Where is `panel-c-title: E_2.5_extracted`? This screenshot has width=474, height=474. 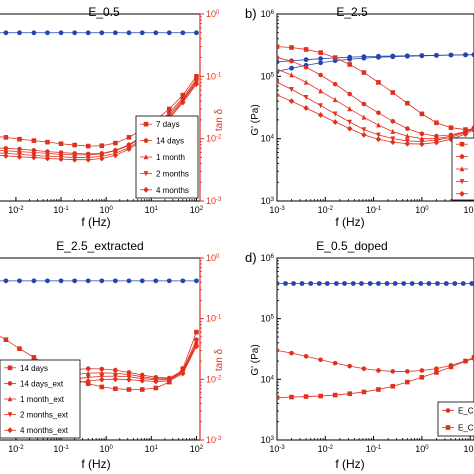 panel-c-title: E_2.5_extracted is located at coordinates (99, 246).